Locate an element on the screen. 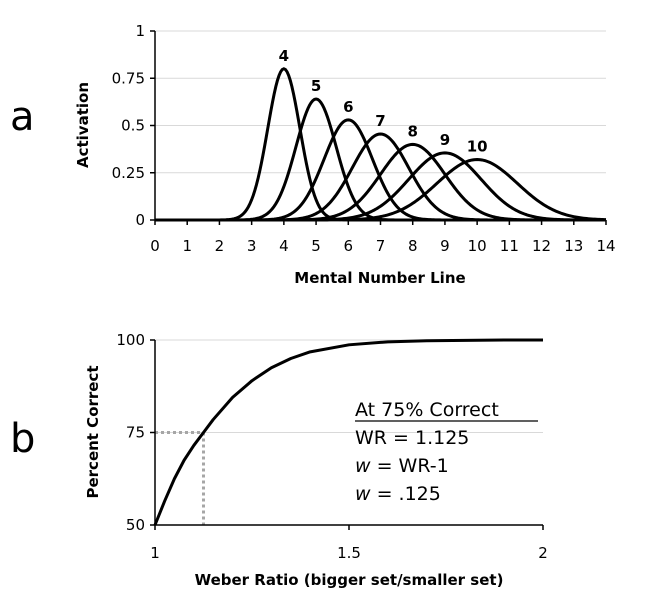  activation-y-ticks: 0 0.25 0.5 0.75 1 is located at coordinates (133, 125).